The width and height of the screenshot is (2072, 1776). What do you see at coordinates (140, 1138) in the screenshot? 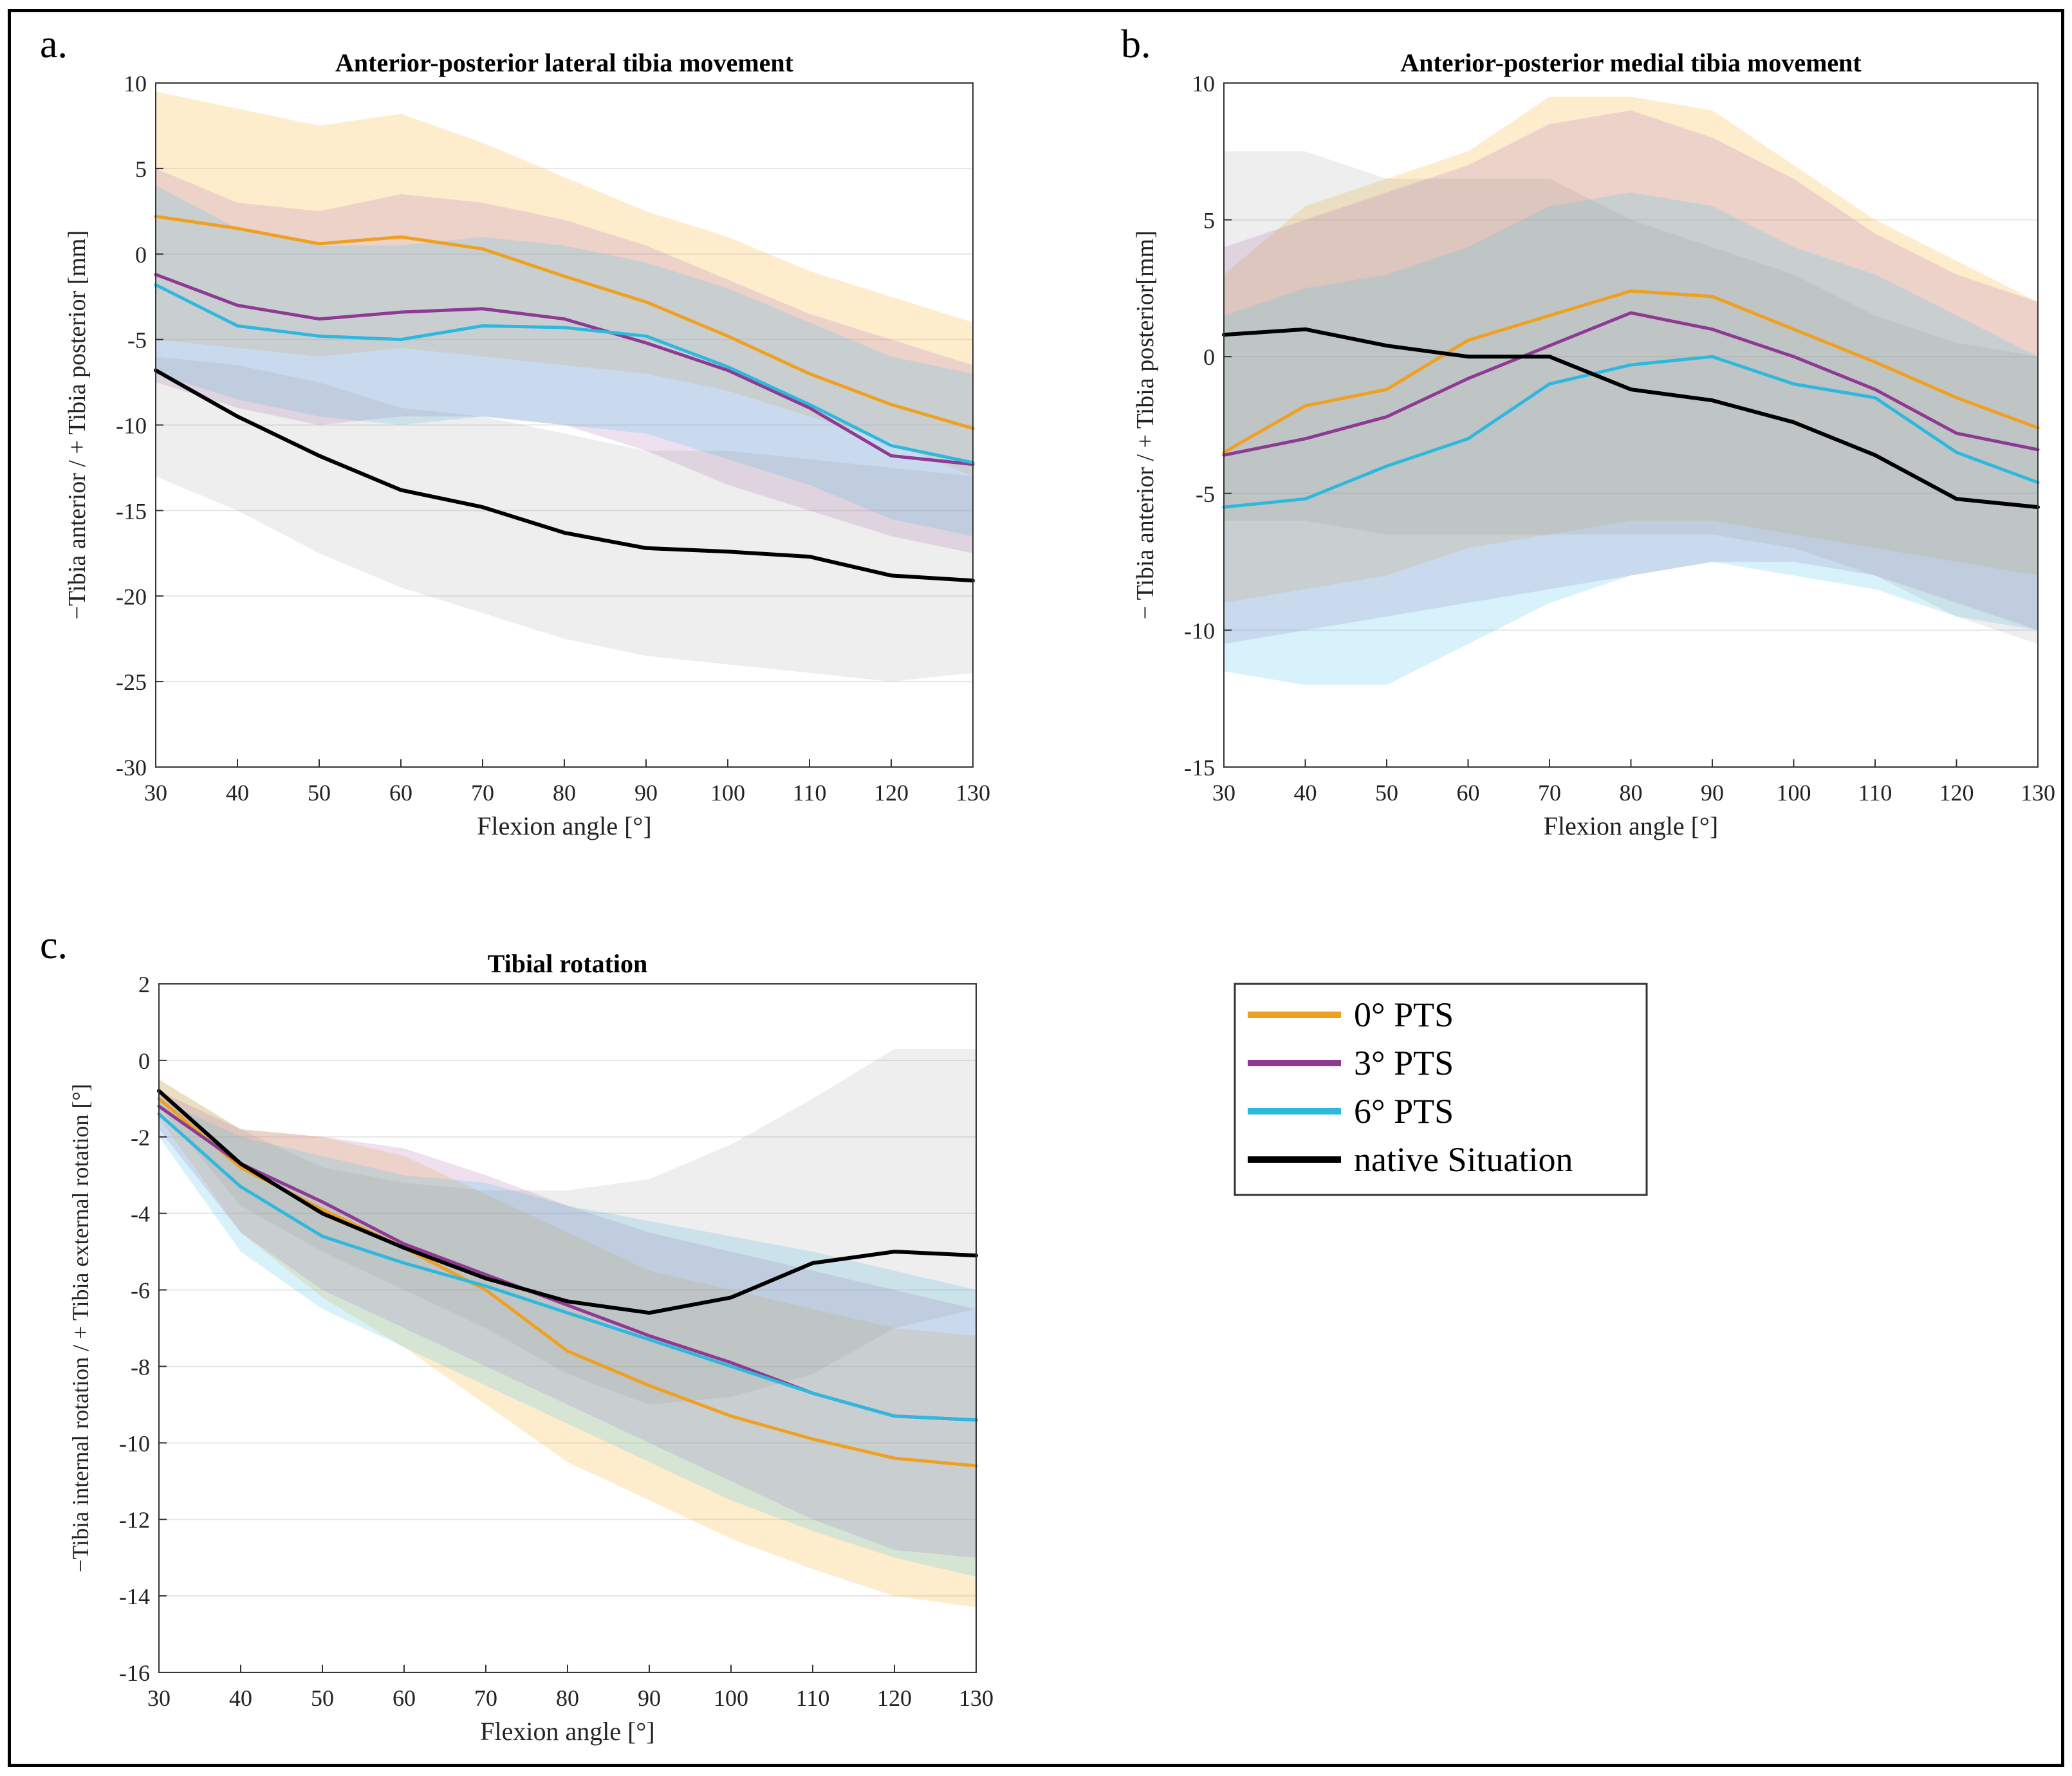
I see `y-tick-label: -2` at bounding box center [140, 1138].